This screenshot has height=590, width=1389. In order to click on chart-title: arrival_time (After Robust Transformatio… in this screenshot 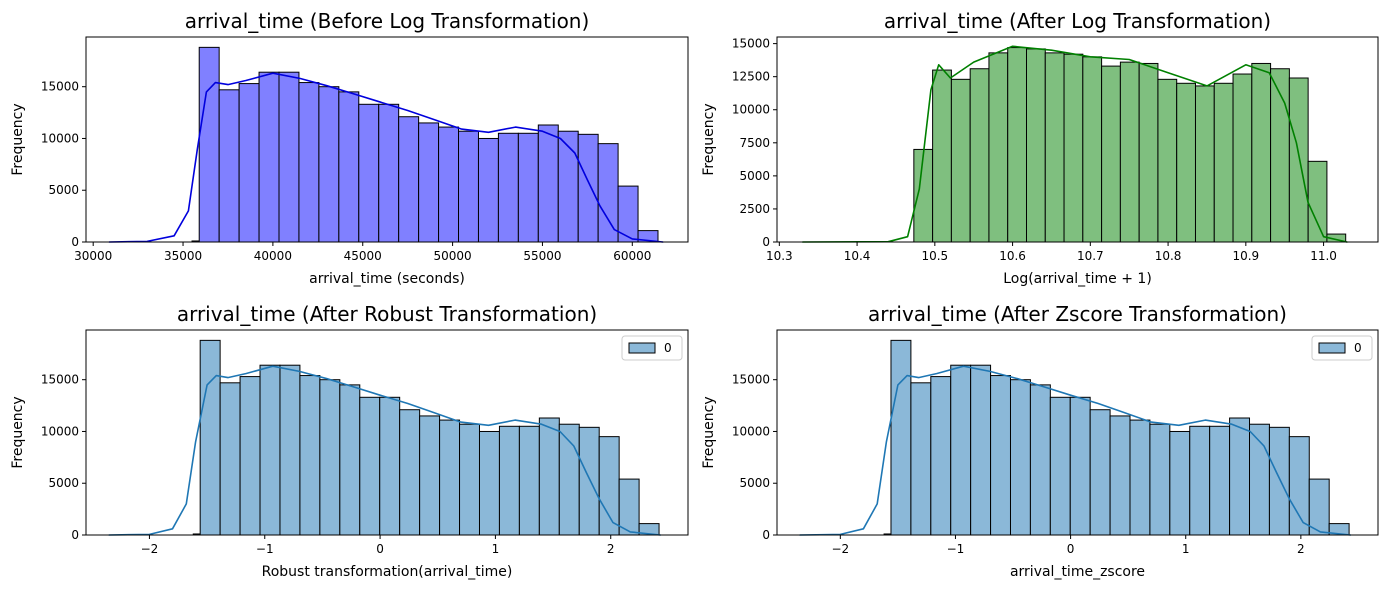, I will do `click(387, 314)`.